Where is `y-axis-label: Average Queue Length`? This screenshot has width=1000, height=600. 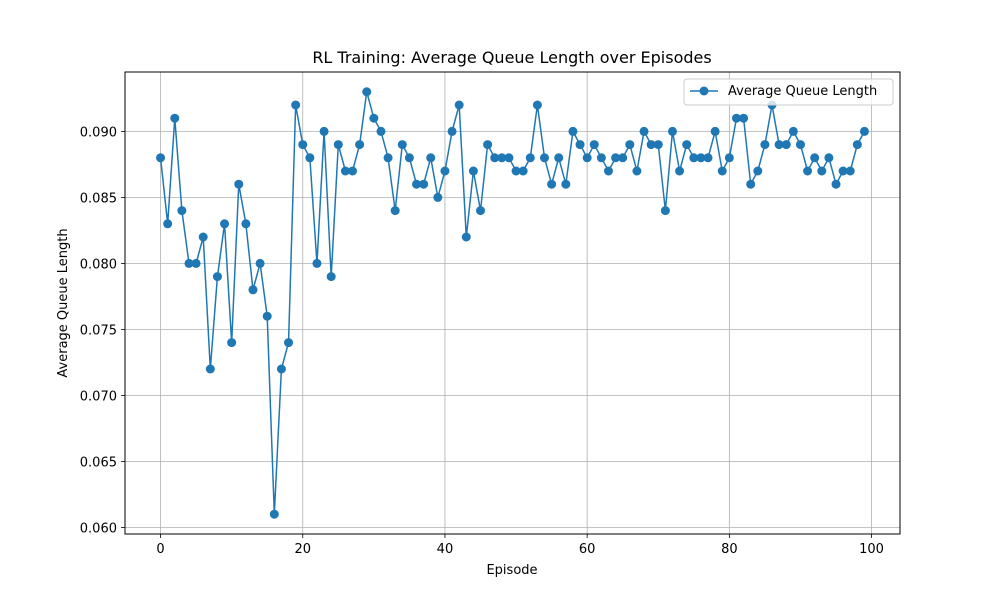
y-axis-label: Average Queue Length is located at coordinates (63, 302).